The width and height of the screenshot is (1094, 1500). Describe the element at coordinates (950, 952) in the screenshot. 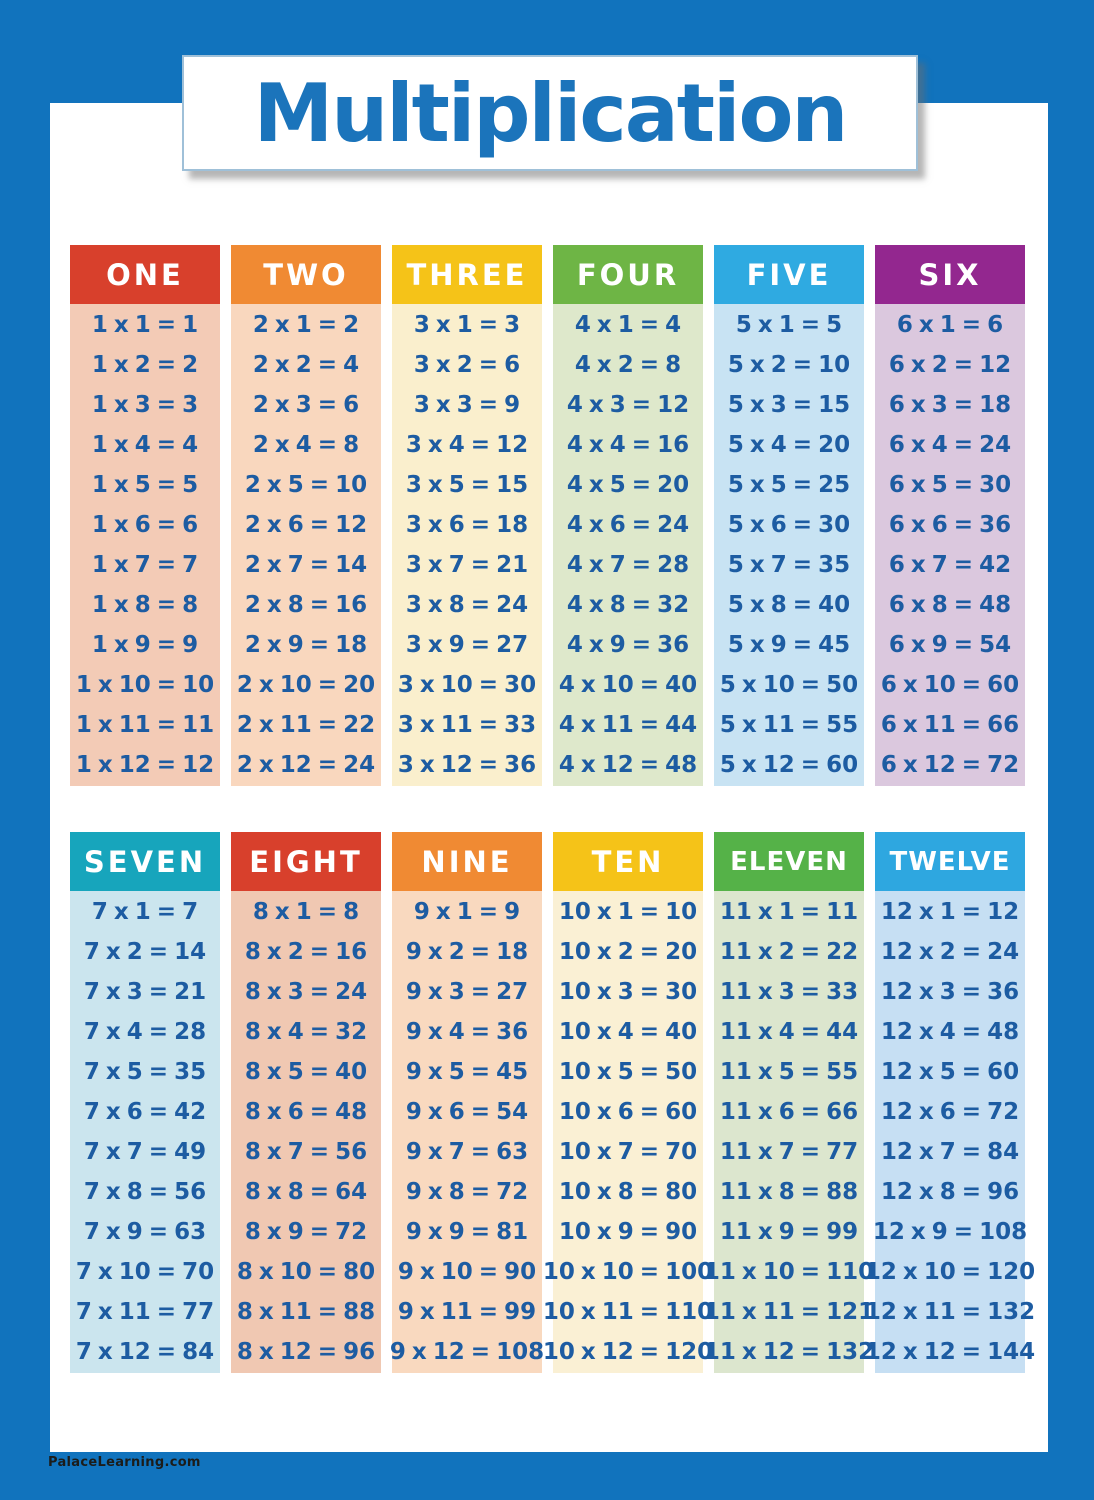

I see `fact-cell: 12 x 2 = 24` at that location.